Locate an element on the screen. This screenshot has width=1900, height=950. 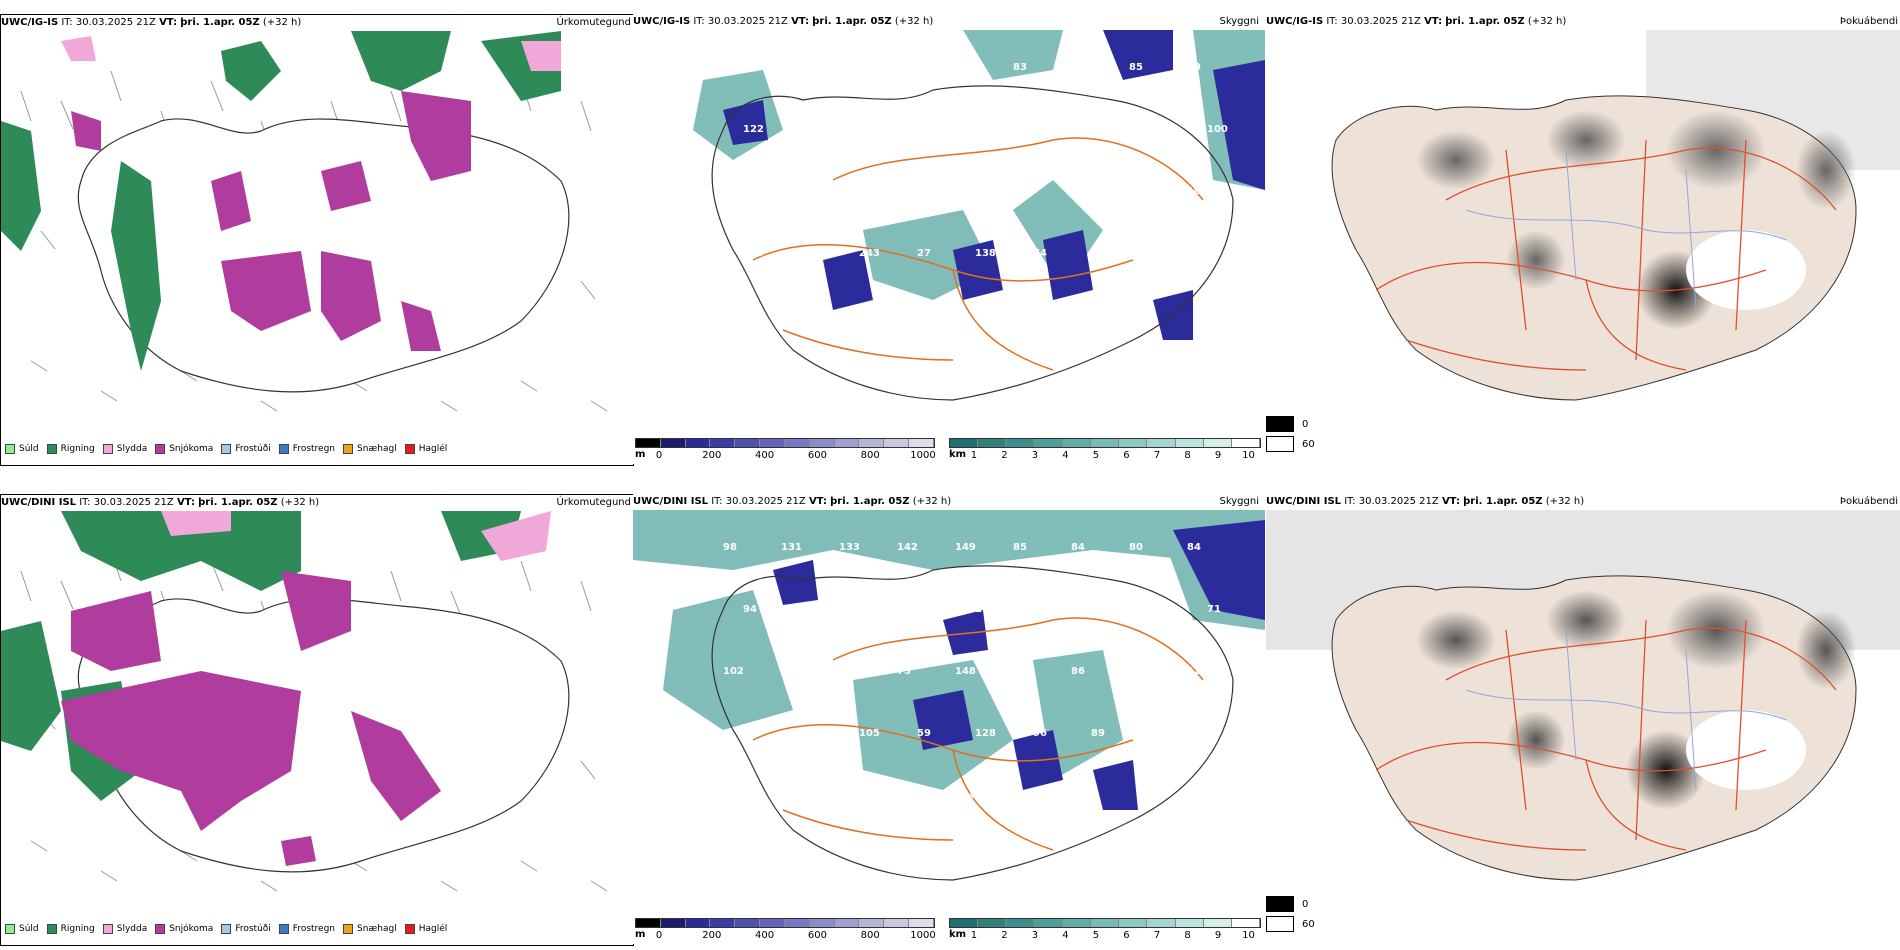
visibility-value-label: 126 is located at coordinates (1197, 671).